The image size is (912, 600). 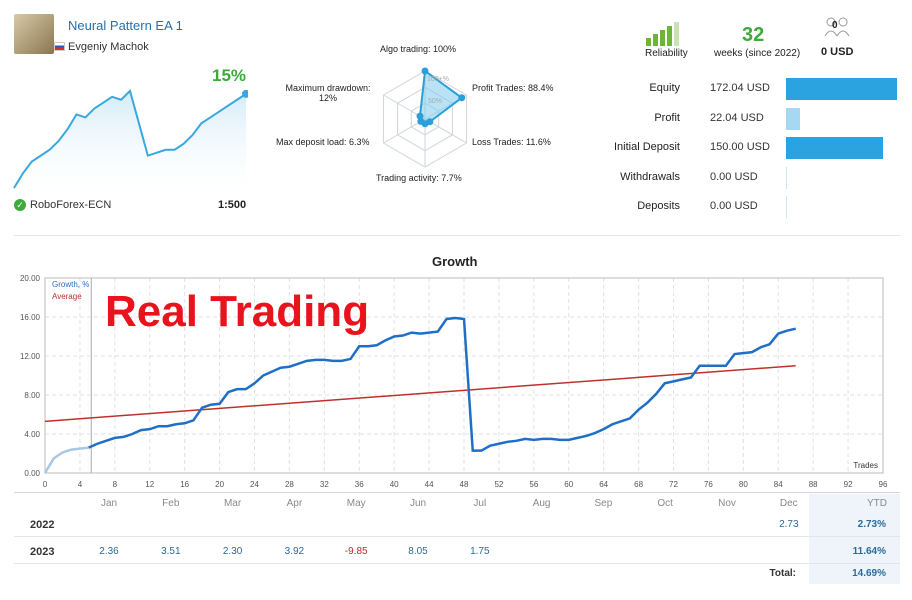 What do you see at coordinates (568, 484) in the screenshot?
I see `x-tick-label: 60` at bounding box center [568, 484].